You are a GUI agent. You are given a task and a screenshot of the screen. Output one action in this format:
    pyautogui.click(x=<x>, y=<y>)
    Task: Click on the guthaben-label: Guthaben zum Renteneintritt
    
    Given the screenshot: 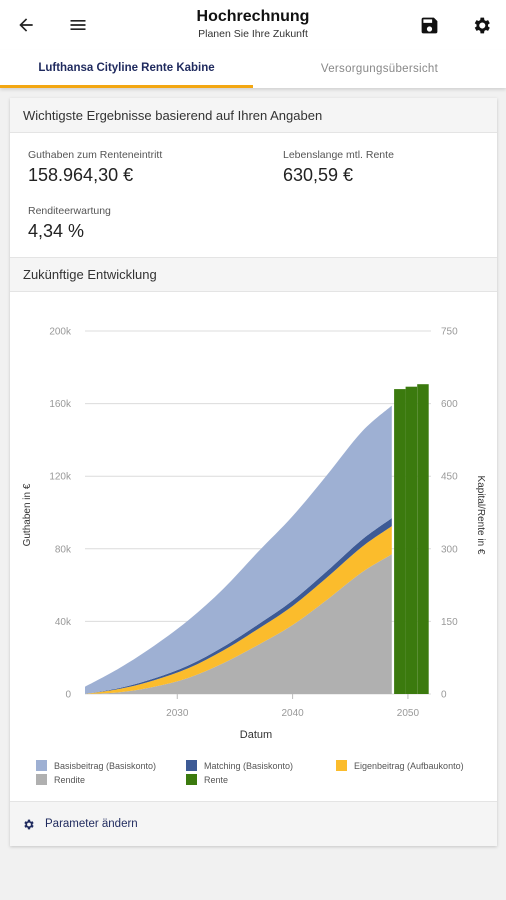 What is the action you would take?
    pyautogui.click(x=95, y=155)
    